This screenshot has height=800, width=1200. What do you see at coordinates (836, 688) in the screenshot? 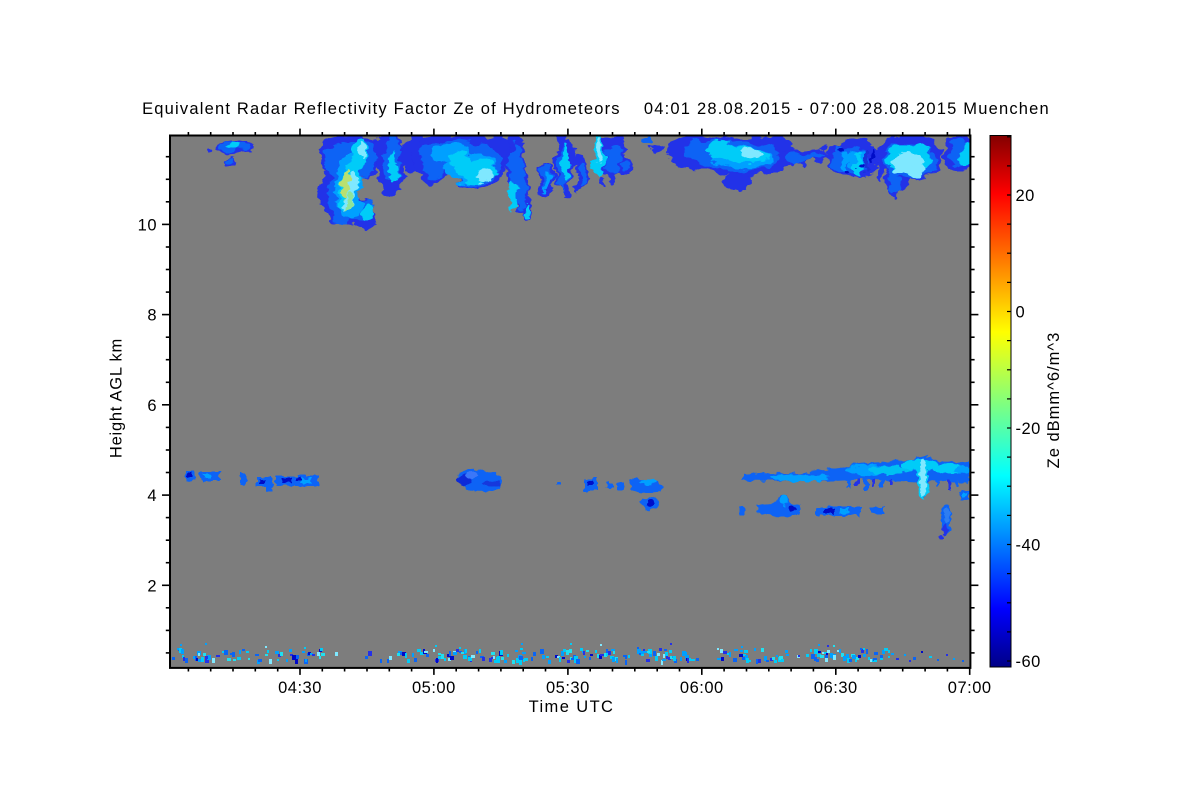
I see `svg-text: 06:30` at bounding box center [836, 688].